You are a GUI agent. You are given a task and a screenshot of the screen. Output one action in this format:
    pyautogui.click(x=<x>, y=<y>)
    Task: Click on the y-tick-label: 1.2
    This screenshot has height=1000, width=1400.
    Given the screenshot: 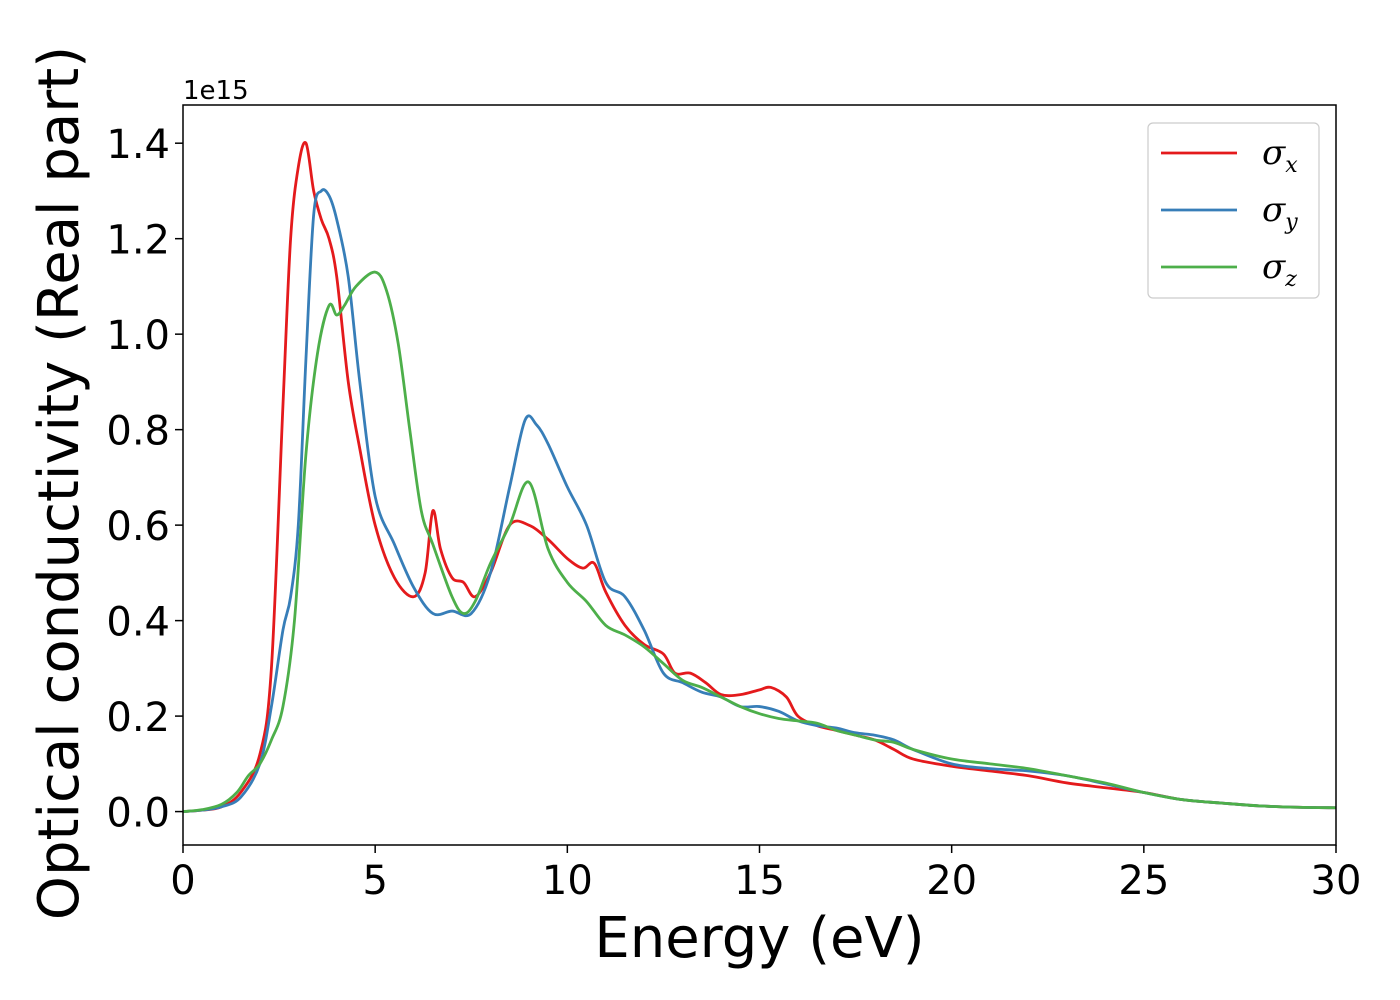 What is the action you would take?
    pyautogui.click(x=138, y=241)
    